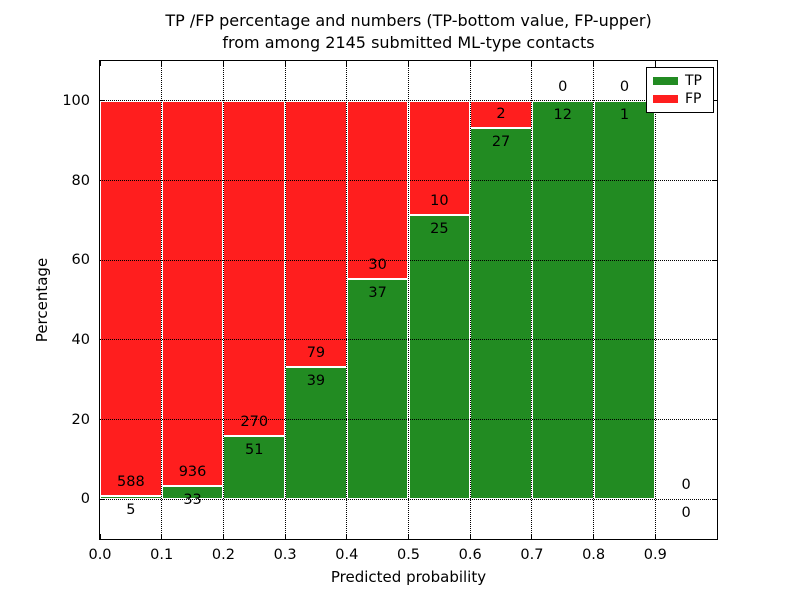 This screenshot has height=600, width=800. What do you see at coordinates (439, 200) in the screenshot?
I see `bar-label-fp: 10` at bounding box center [439, 200].